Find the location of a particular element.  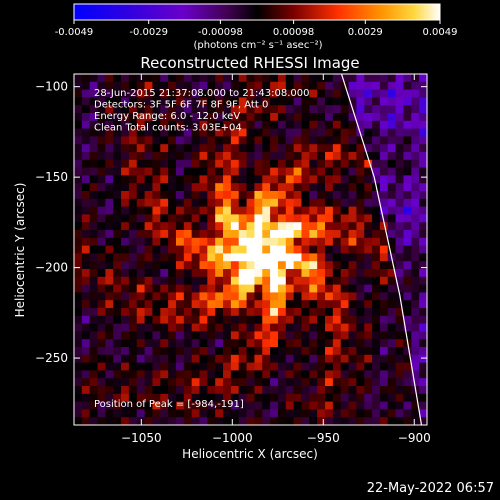

colorbar is located at coordinates (257, 12).